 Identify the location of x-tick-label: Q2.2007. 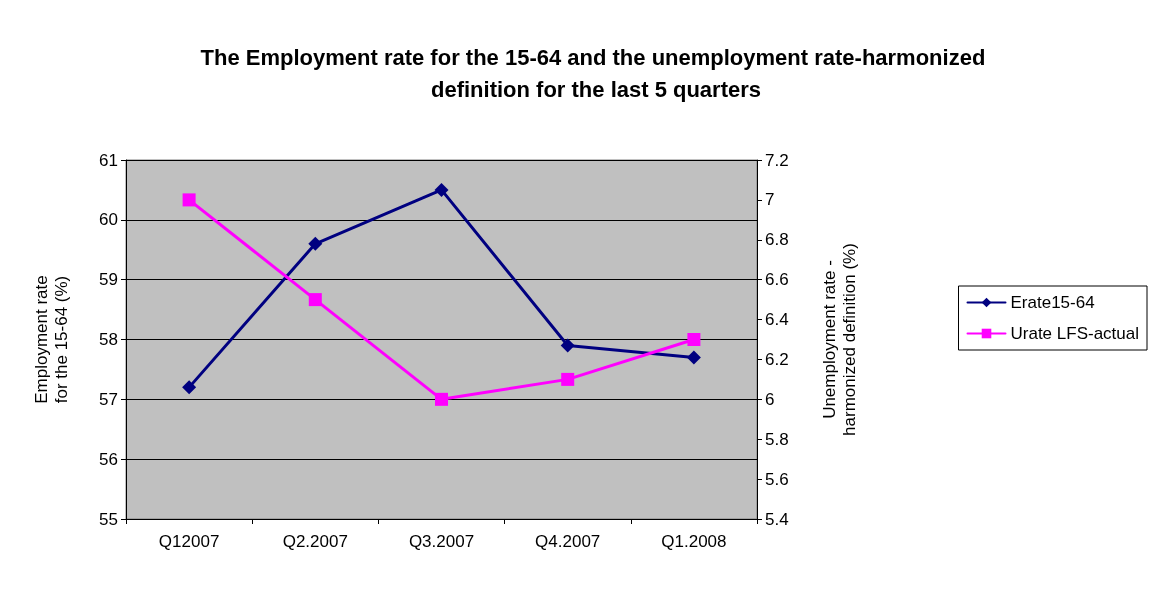
(315, 541).